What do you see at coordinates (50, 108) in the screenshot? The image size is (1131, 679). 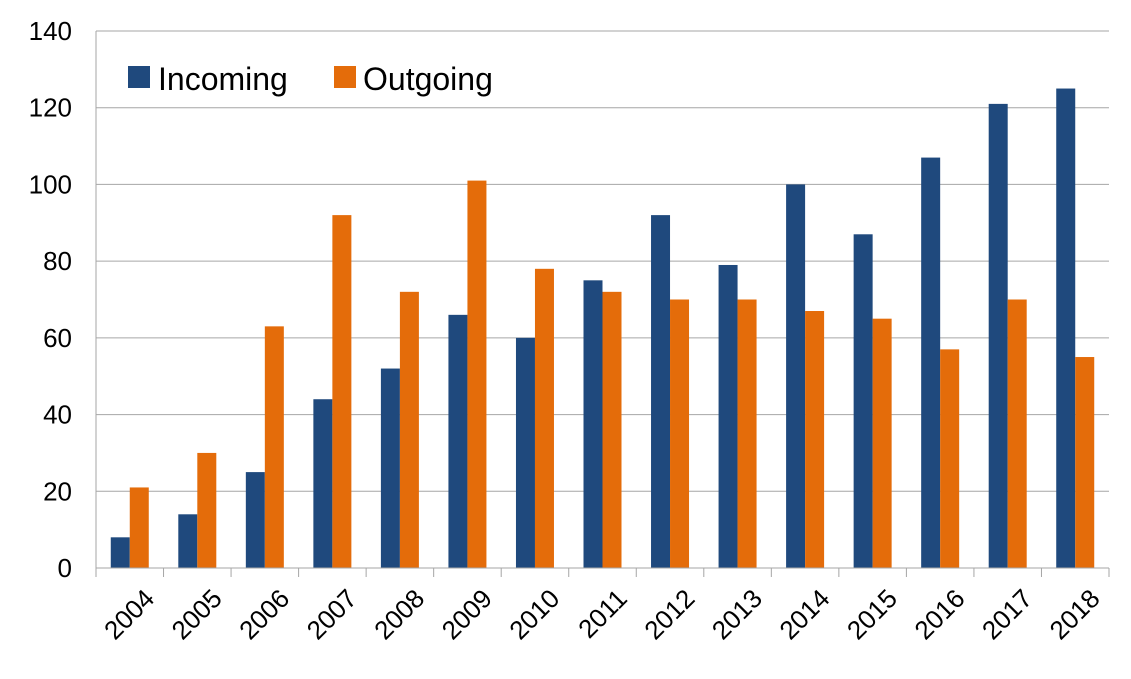 I see `y-tick-label-120: 120` at bounding box center [50, 108].